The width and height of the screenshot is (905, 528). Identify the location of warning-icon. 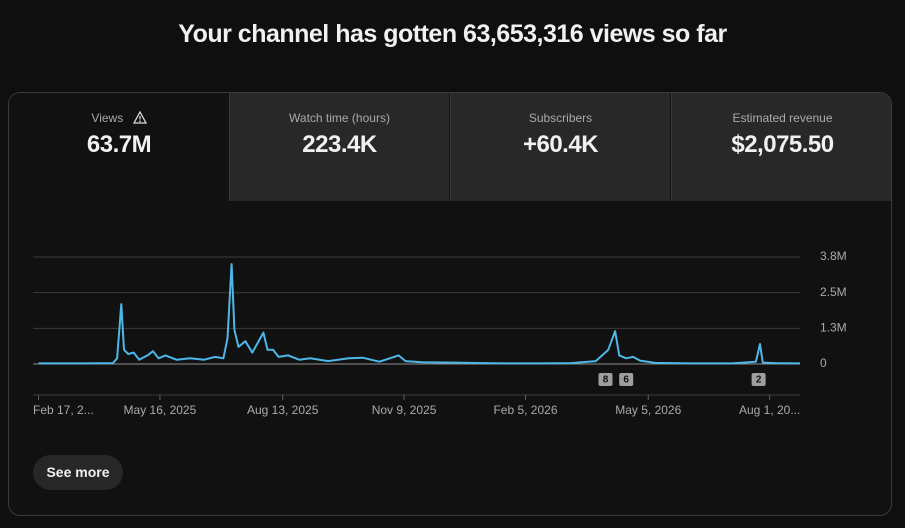
(139, 117).